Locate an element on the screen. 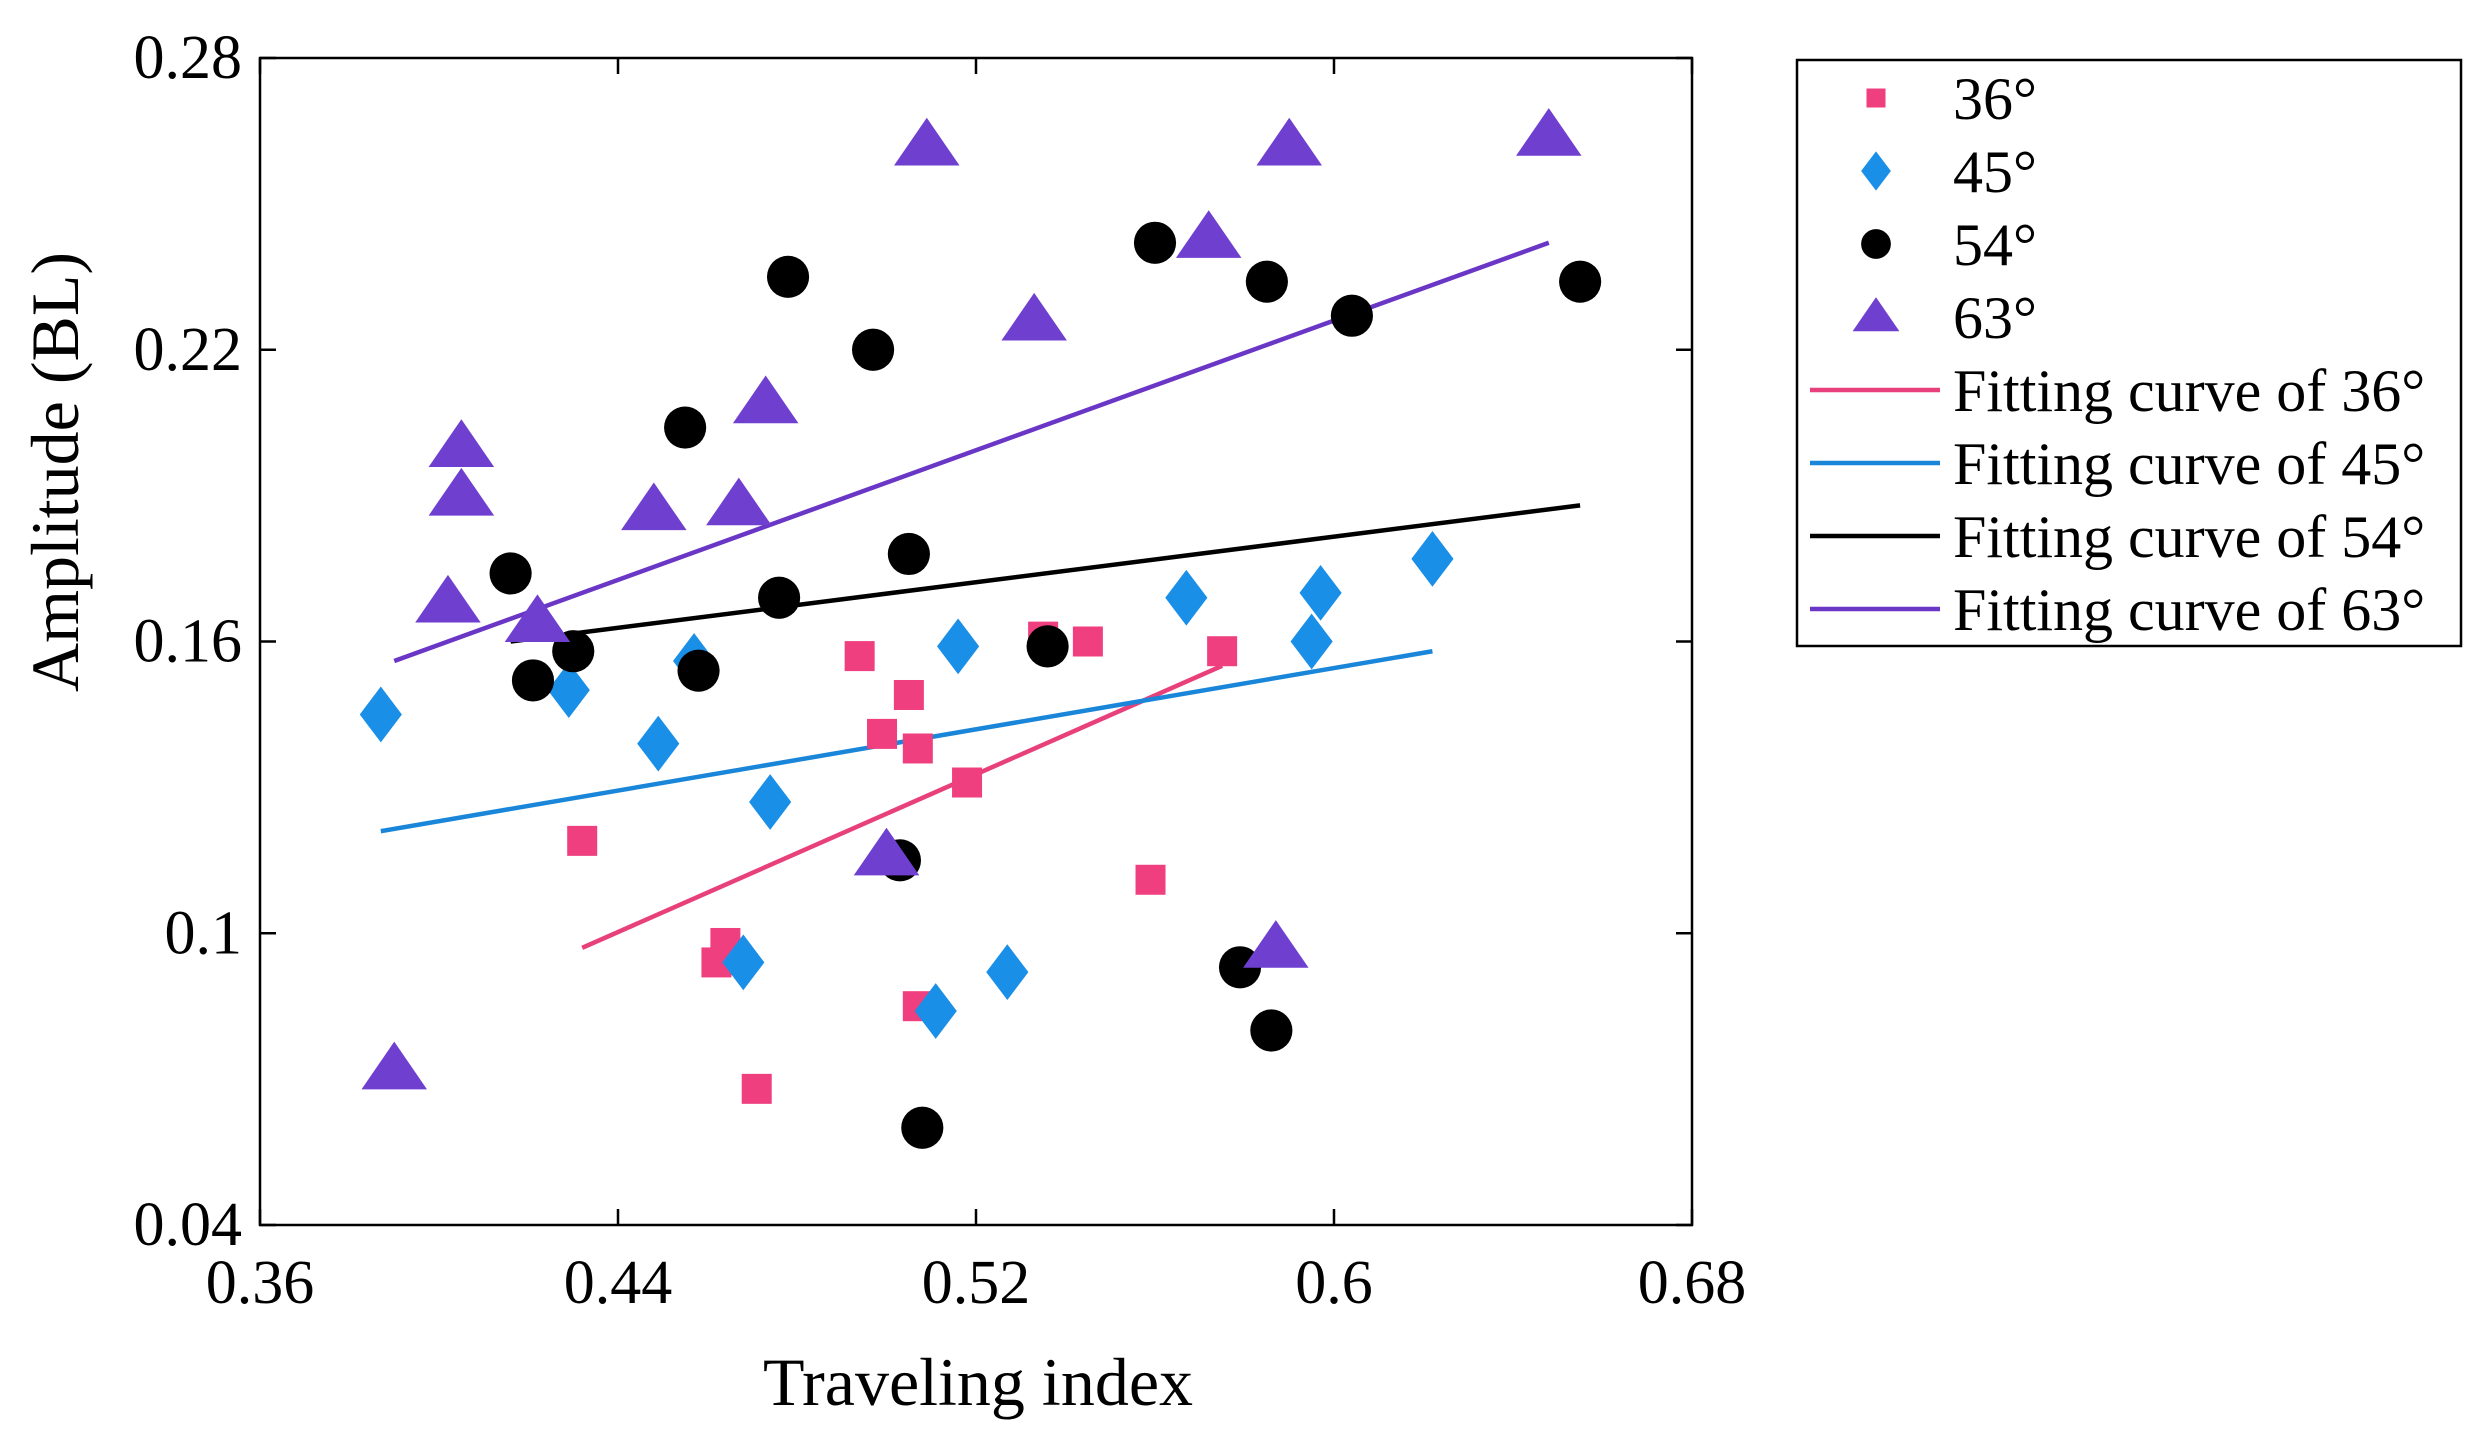 Image resolution: width=2483 pixels, height=1450 pixels. x-tick-label: 0.52 is located at coordinates (976, 1283).